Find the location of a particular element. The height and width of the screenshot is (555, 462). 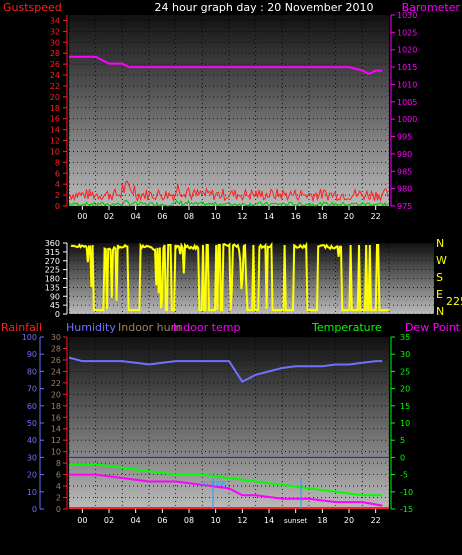

rain-tick-label: 14 is located at coordinates (56, 429).